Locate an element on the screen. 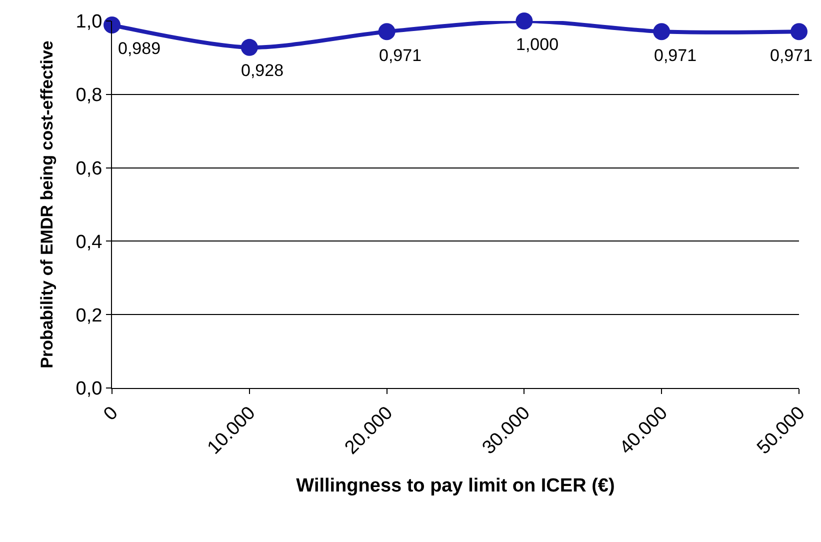 The image size is (821, 542). y-axis-title: Probability of EMDR being cost-effective is located at coordinates (46, 204).